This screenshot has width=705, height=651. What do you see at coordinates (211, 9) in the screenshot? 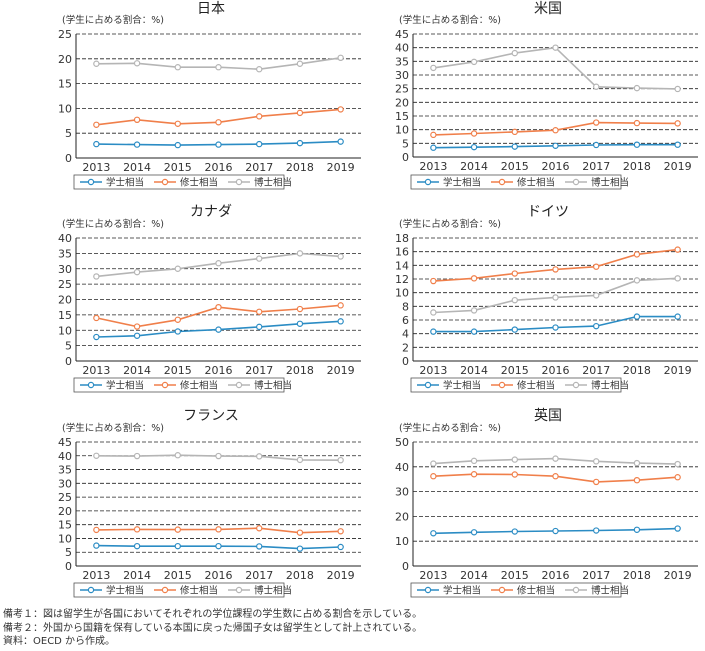
I see `chart-title: 日本` at bounding box center [211, 9].